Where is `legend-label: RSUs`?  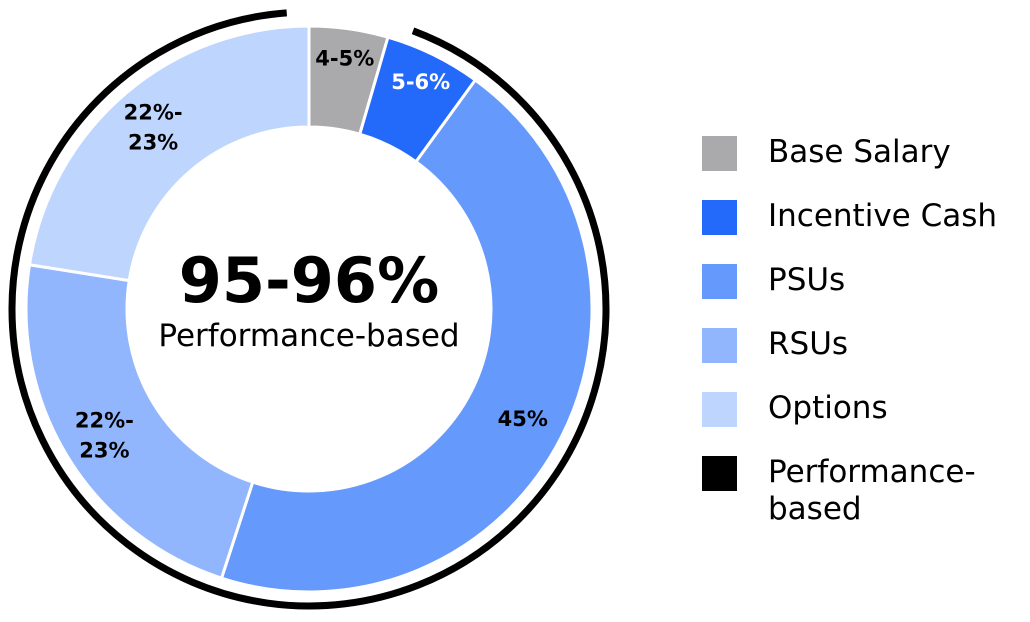 legend-label: RSUs is located at coordinates (898, 344).